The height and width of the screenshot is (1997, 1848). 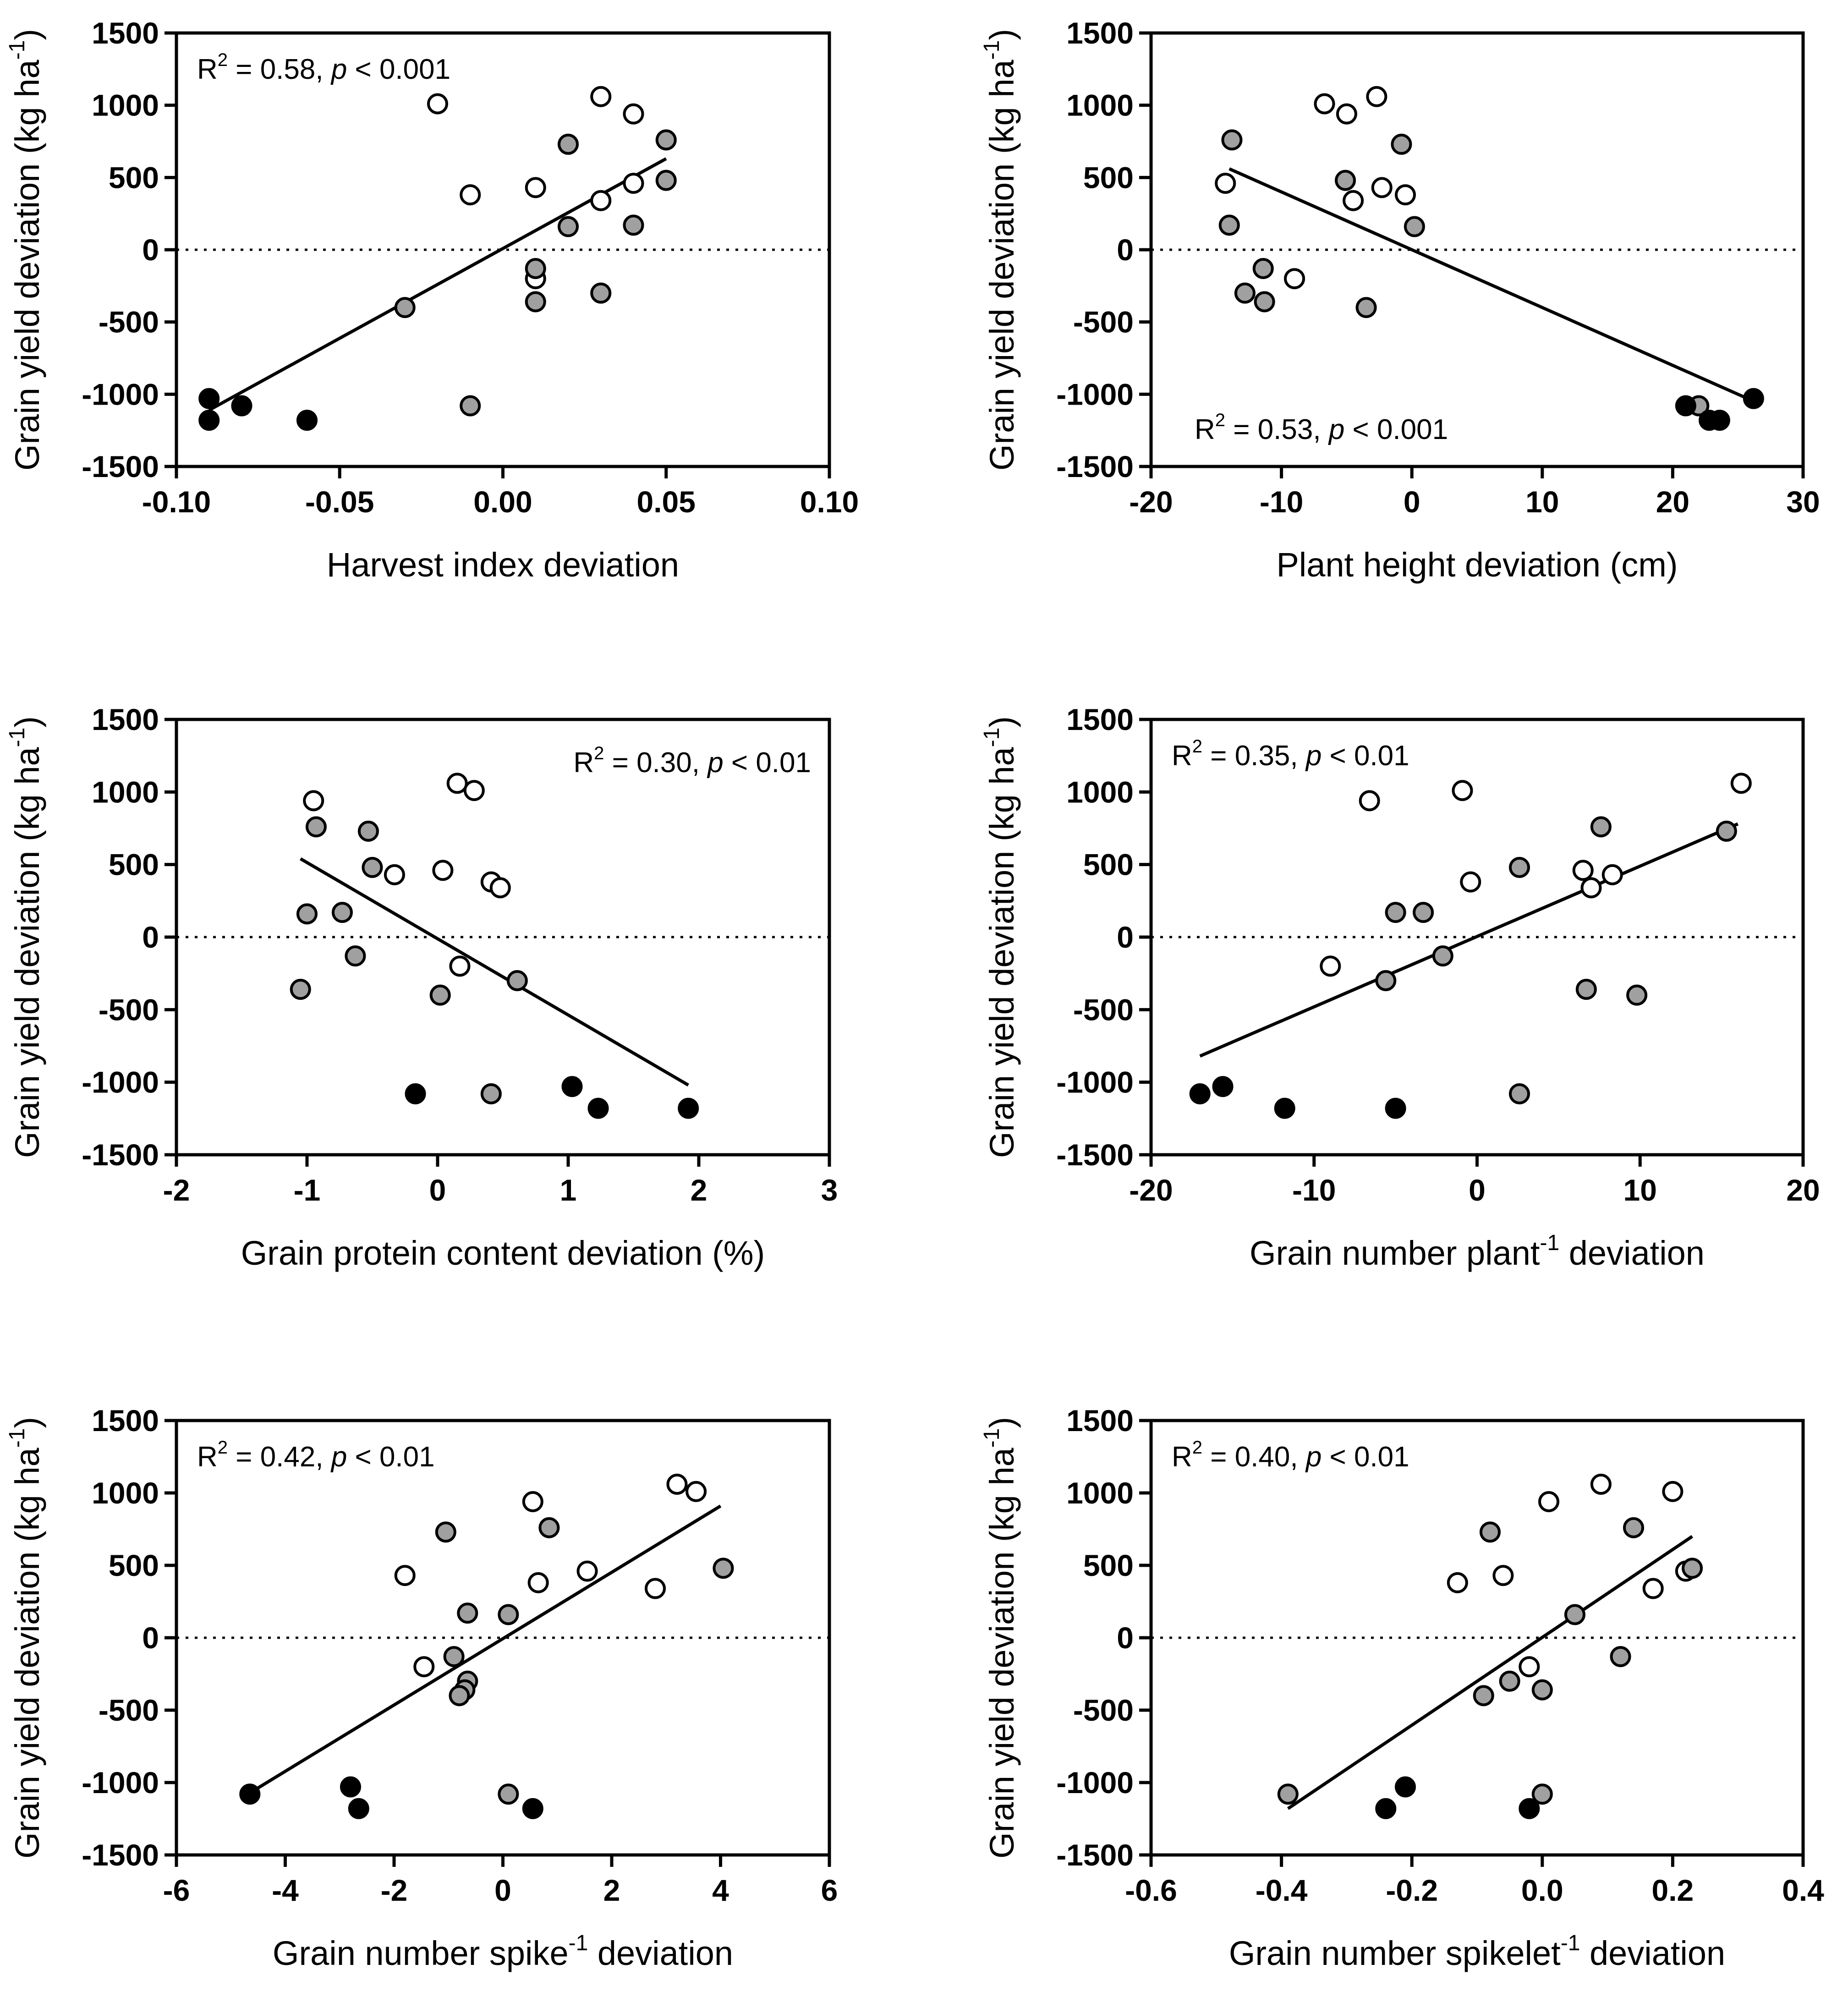 I want to click on x-tick-label: -0.2, so click(x=1412, y=1890).